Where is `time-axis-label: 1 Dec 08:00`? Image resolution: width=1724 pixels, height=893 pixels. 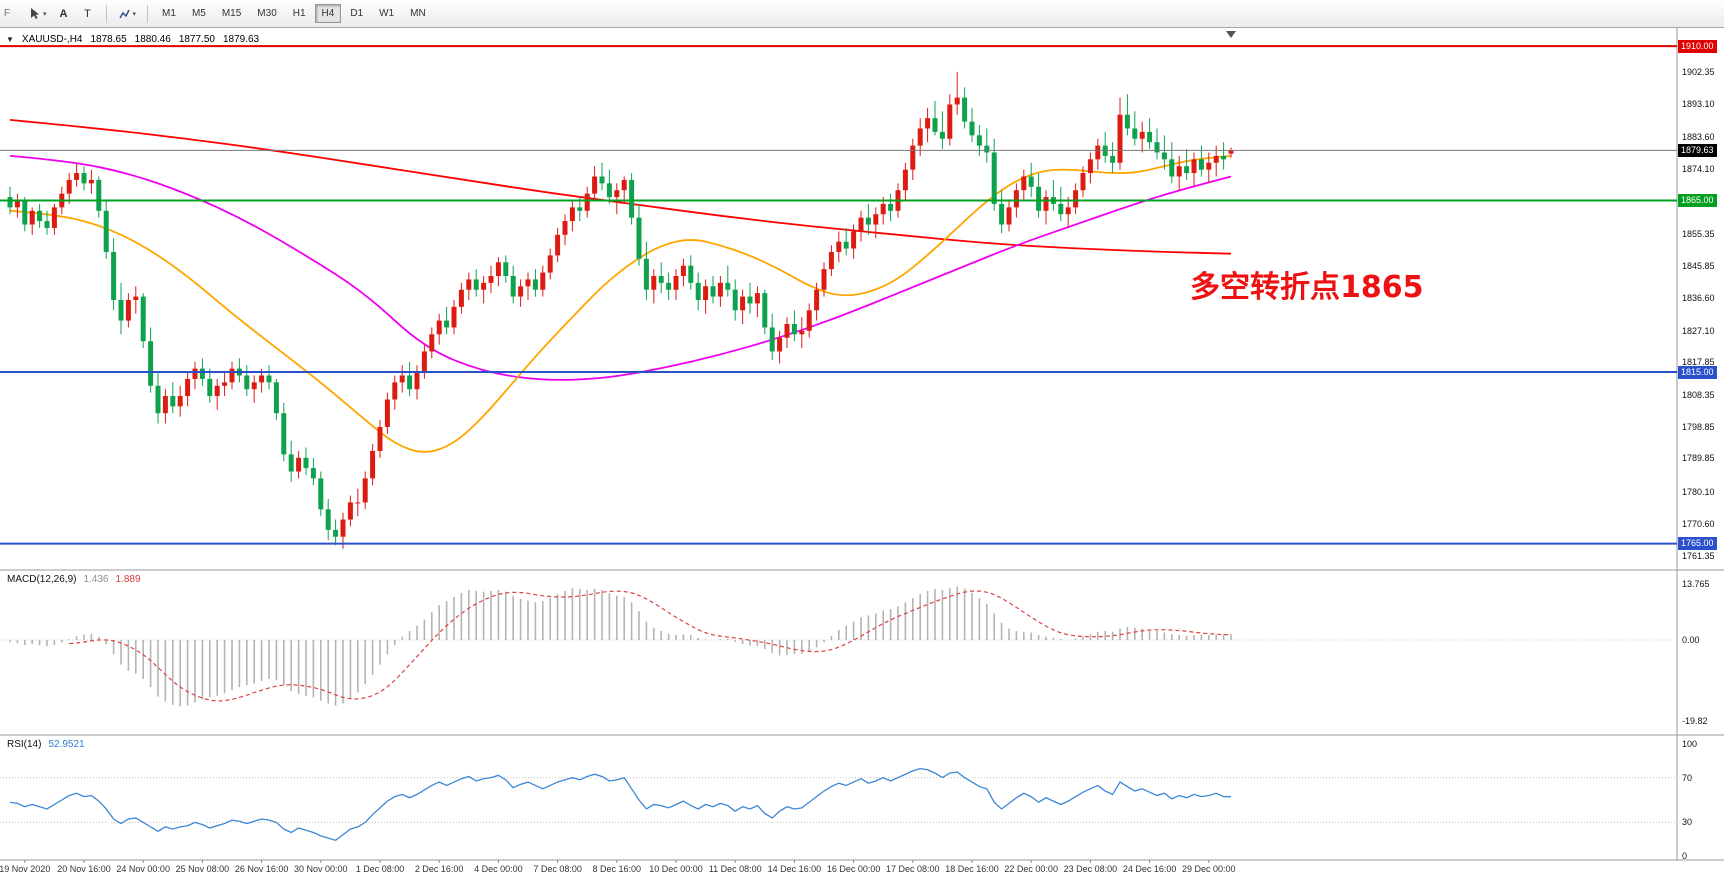 time-axis-label: 1 Dec 08:00 is located at coordinates (380, 869).